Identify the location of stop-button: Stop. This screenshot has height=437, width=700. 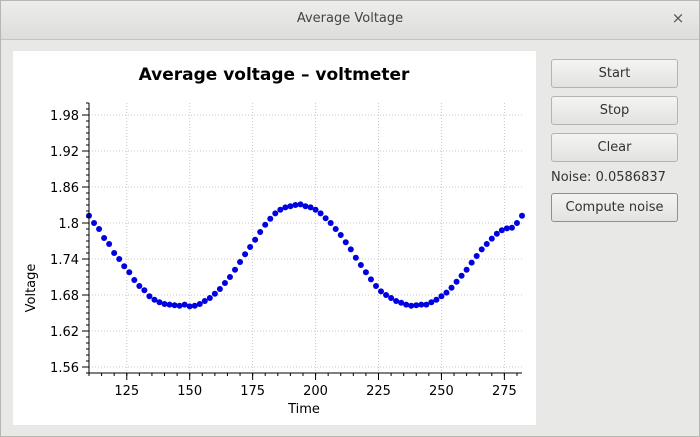
(614, 110).